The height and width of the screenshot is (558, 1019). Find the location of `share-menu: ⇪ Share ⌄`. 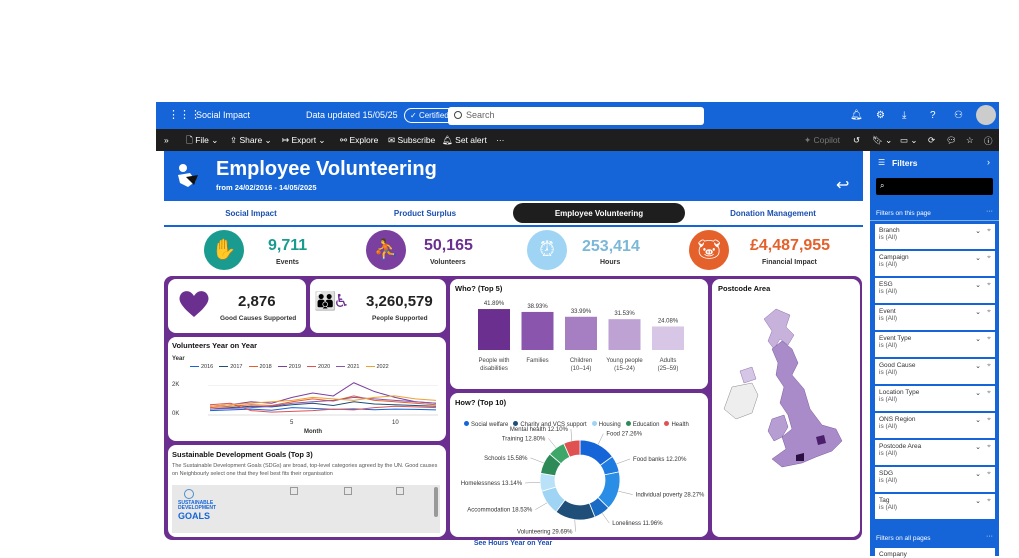

share-menu: ⇪ Share ⌄ is located at coordinates (251, 140).